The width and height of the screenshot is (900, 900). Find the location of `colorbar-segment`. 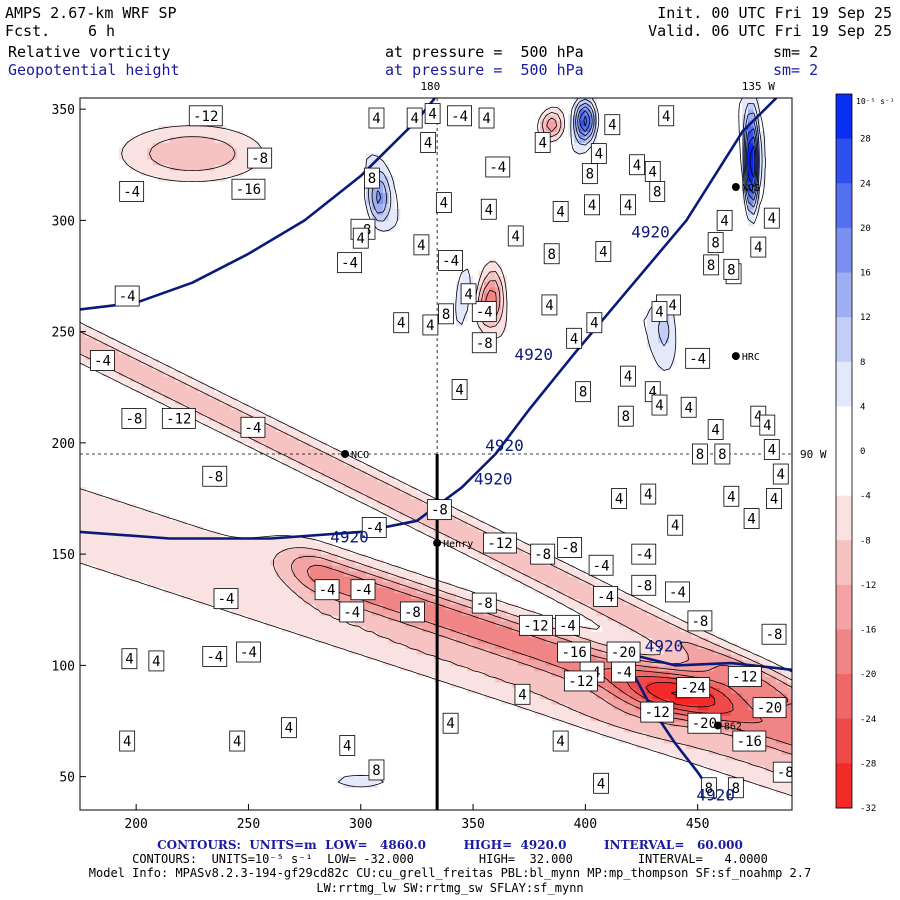

colorbar-segment is located at coordinates (844, 563).